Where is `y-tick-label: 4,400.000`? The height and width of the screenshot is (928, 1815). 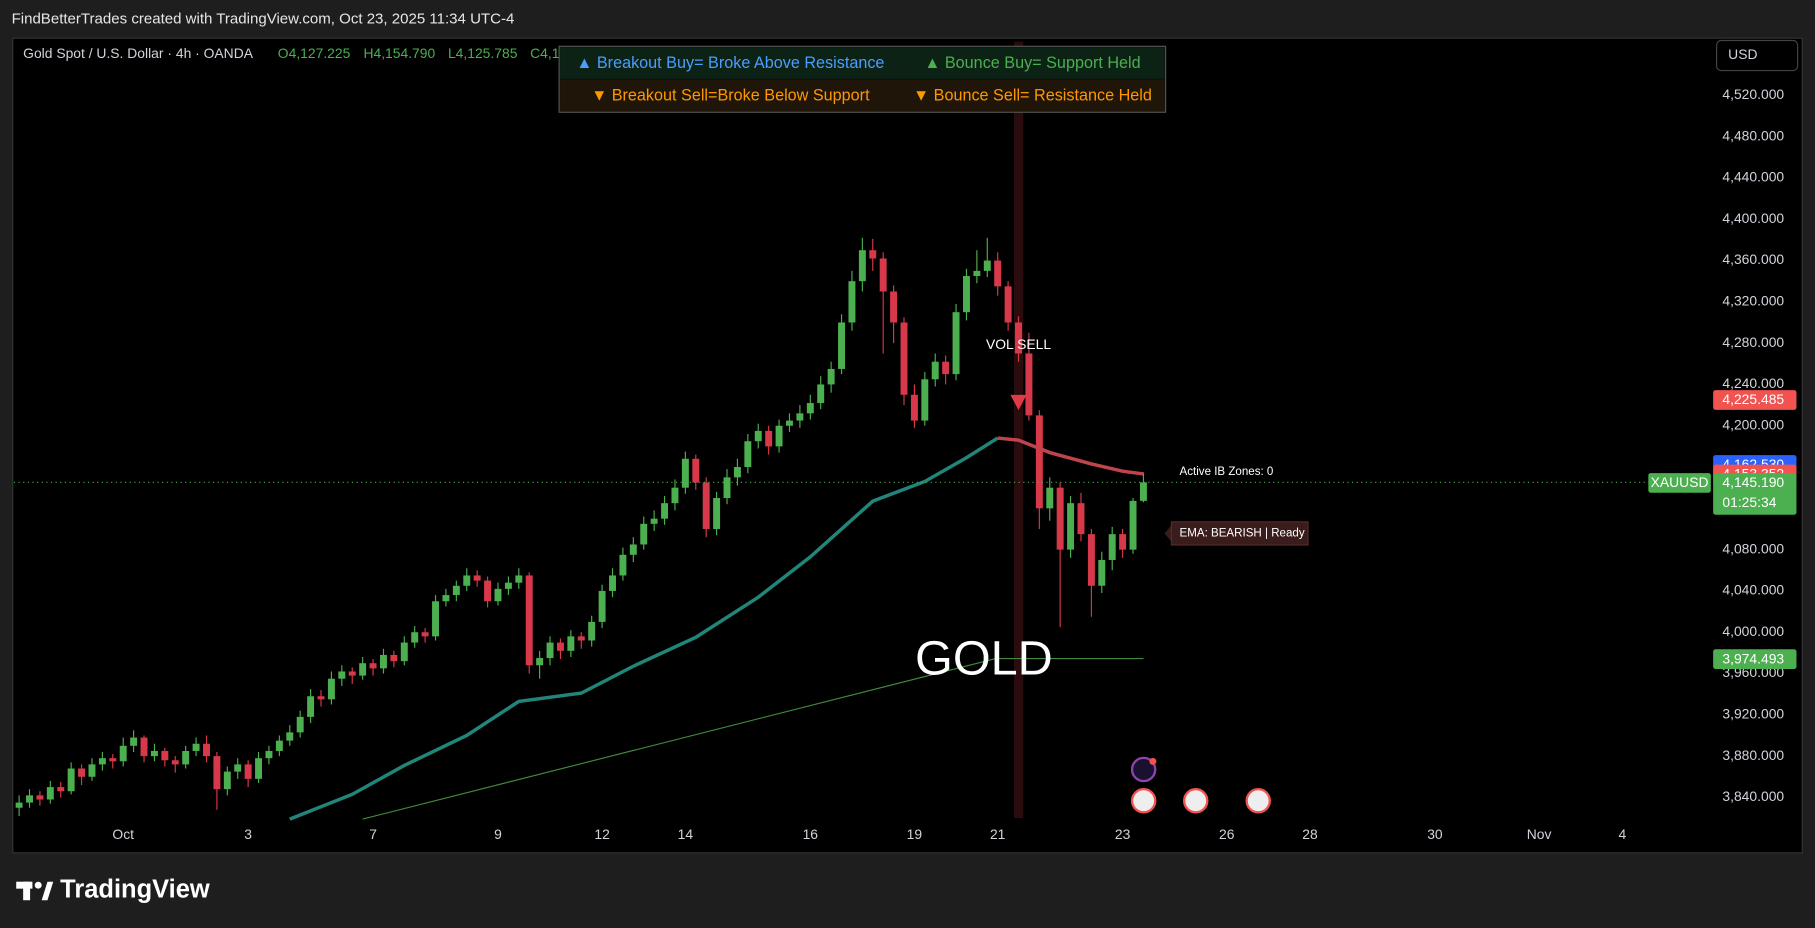 y-tick-label: 4,400.000 is located at coordinates (1753, 218).